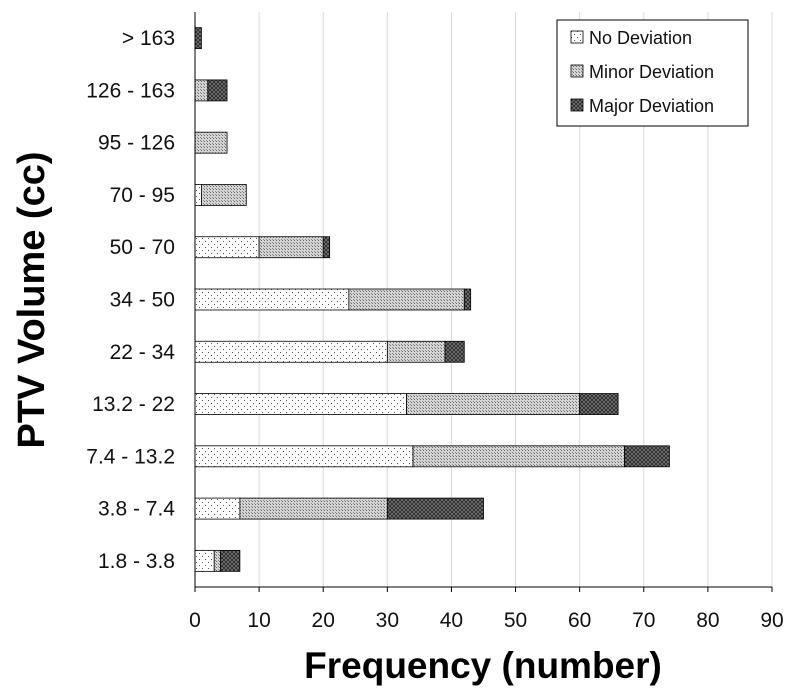 The width and height of the screenshot is (787, 693). What do you see at coordinates (451, 620) in the screenshot?
I see `x-tick-label-40: 40` at bounding box center [451, 620].